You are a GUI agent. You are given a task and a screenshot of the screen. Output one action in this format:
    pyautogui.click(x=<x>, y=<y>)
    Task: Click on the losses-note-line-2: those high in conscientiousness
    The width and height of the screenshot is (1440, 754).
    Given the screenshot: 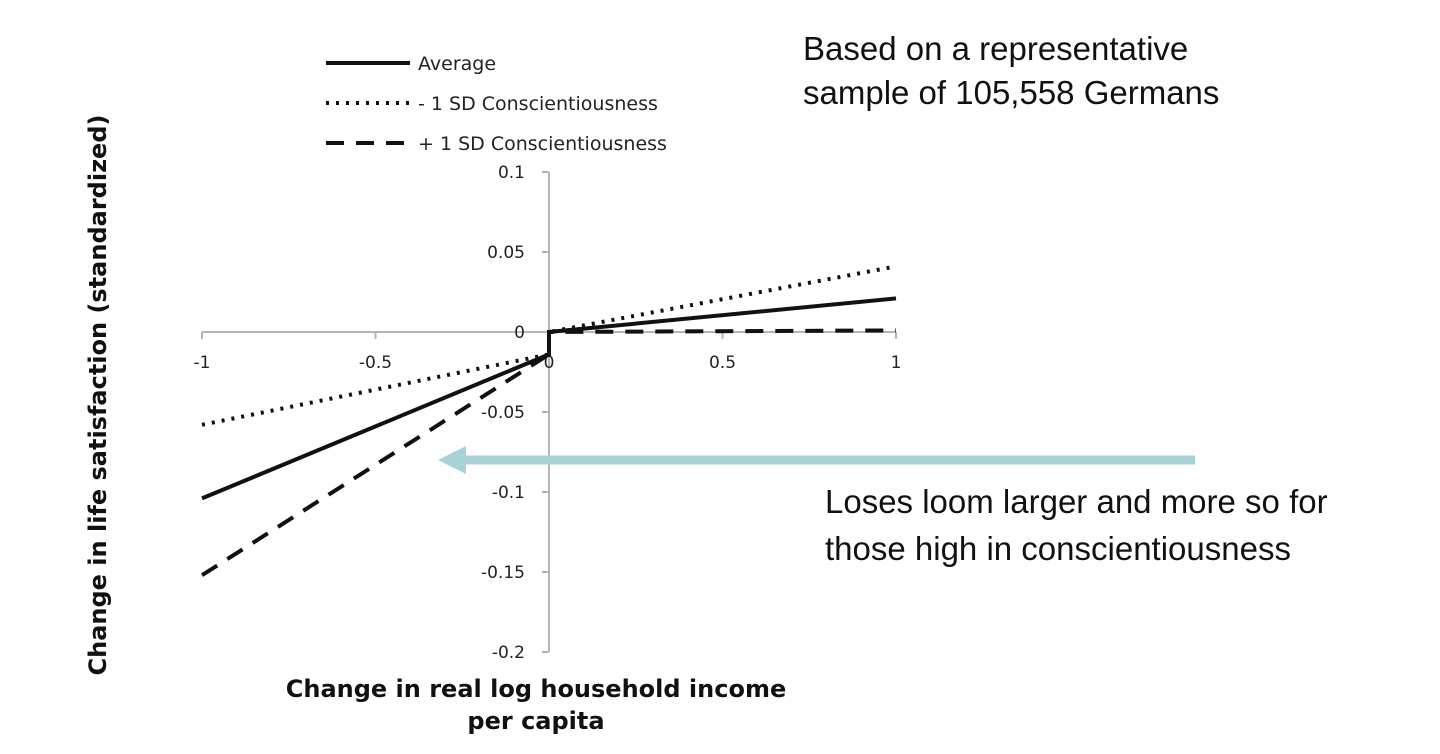 What is the action you would take?
    pyautogui.click(x=1058, y=548)
    